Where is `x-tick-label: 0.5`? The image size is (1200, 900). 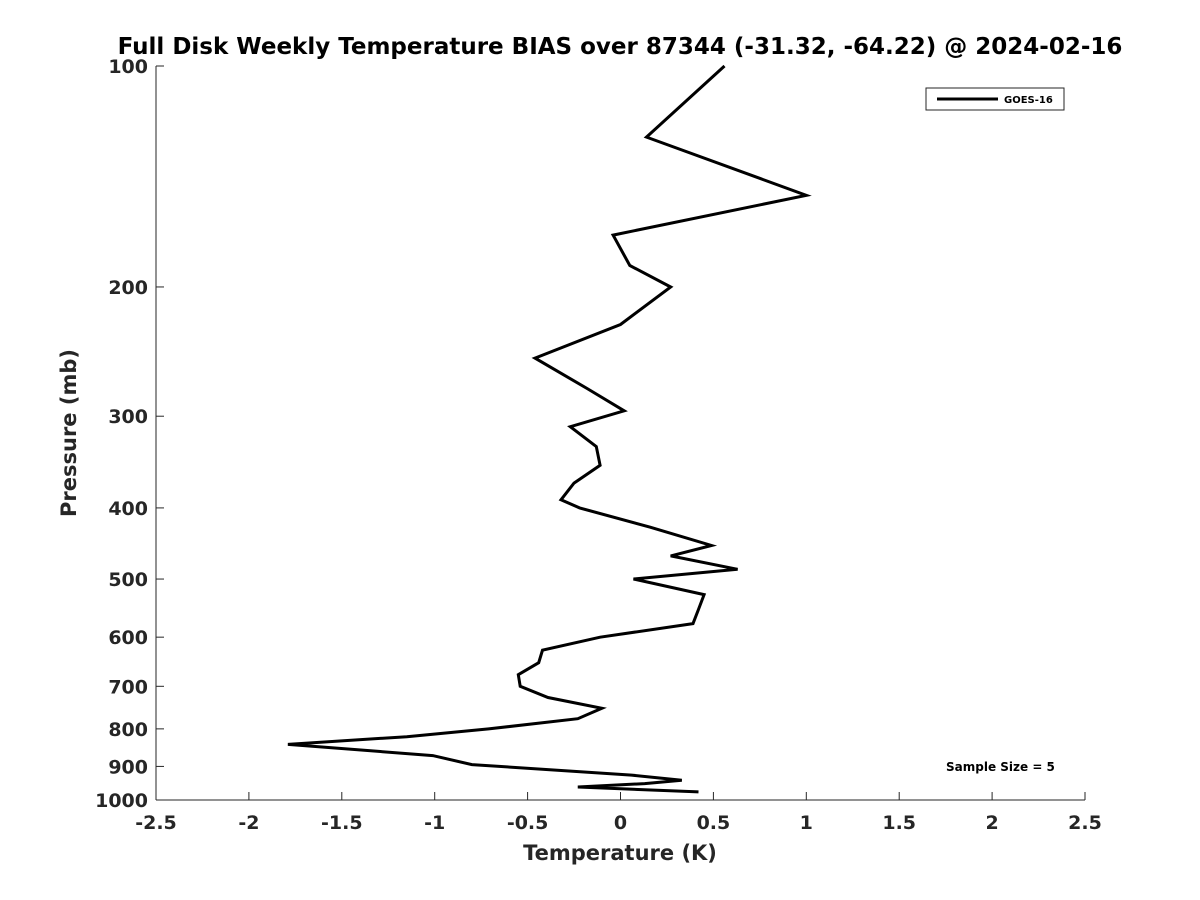
x-tick-label: 0.5 is located at coordinates (714, 823).